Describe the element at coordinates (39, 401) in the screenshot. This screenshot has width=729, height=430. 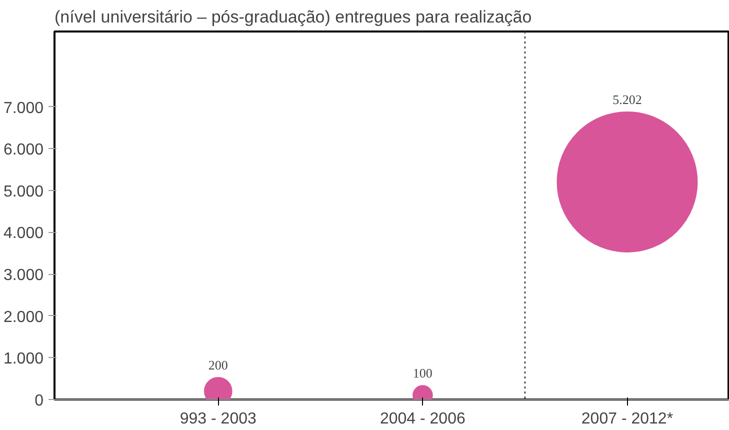
I see `y-tick-label: 0` at that location.